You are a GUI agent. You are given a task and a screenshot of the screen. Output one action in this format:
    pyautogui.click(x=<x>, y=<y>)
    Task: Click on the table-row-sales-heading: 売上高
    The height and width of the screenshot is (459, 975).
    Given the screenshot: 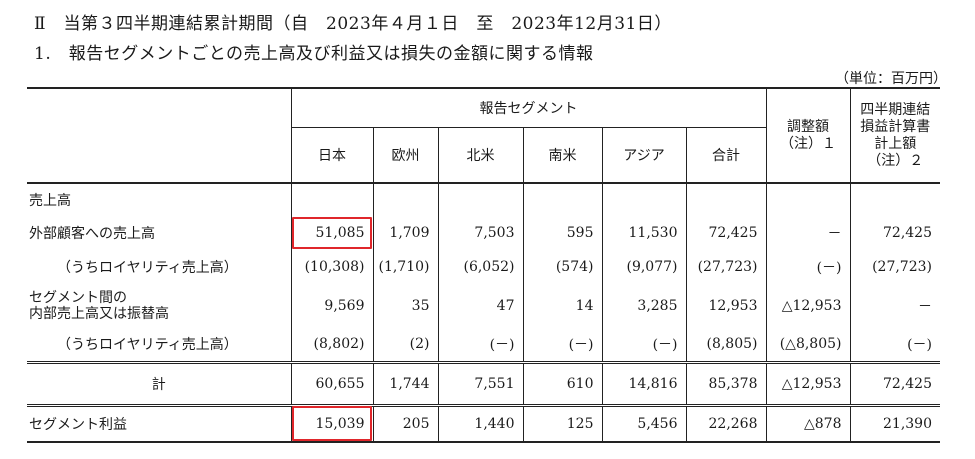 What is the action you would take?
    pyautogui.click(x=483, y=199)
    